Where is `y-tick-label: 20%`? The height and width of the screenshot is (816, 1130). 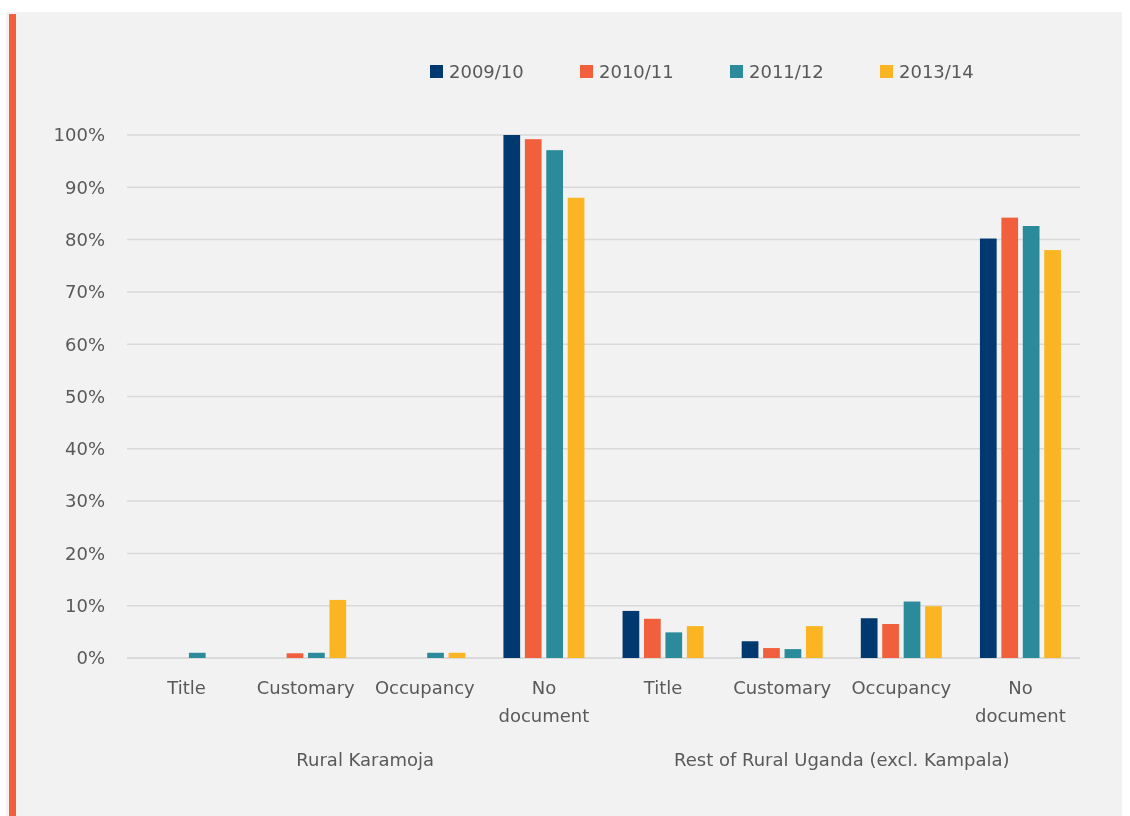 y-tick-label: 20% is located at coordinates (84, 553).